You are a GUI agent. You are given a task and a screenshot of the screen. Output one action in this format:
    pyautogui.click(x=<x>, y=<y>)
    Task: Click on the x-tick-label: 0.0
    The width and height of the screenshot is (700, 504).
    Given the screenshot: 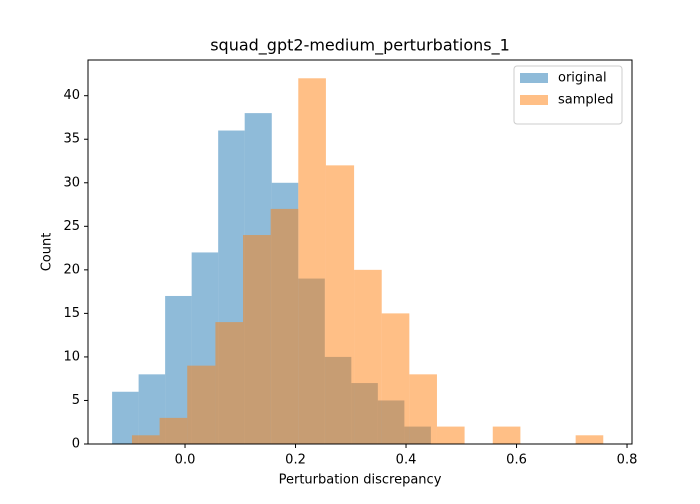 What is the action you would take?
    pyautogui.click(x=185, y=460)
    